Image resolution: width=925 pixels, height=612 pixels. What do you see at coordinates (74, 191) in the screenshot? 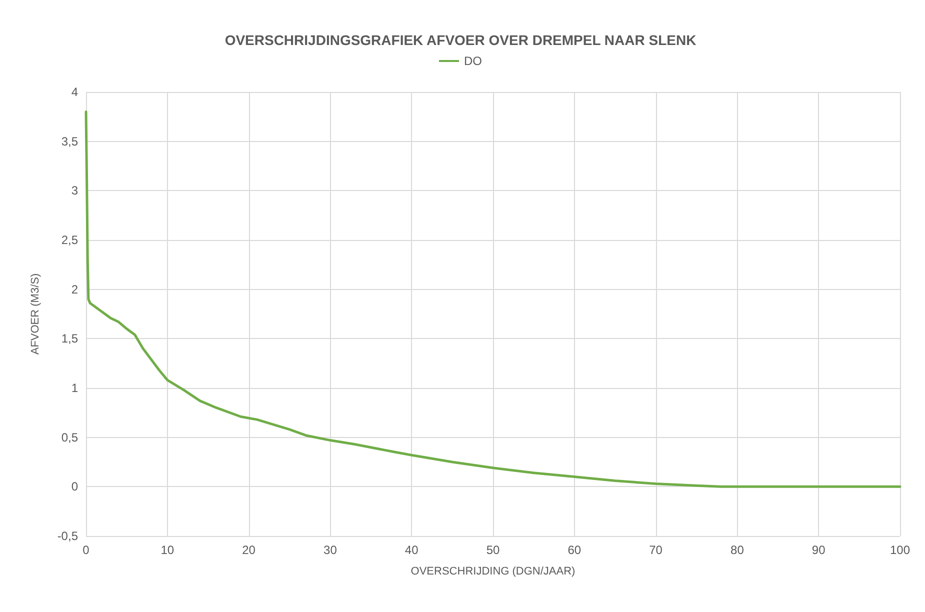
I see `y-tick-label: 3` at bounding box center [74, 191].